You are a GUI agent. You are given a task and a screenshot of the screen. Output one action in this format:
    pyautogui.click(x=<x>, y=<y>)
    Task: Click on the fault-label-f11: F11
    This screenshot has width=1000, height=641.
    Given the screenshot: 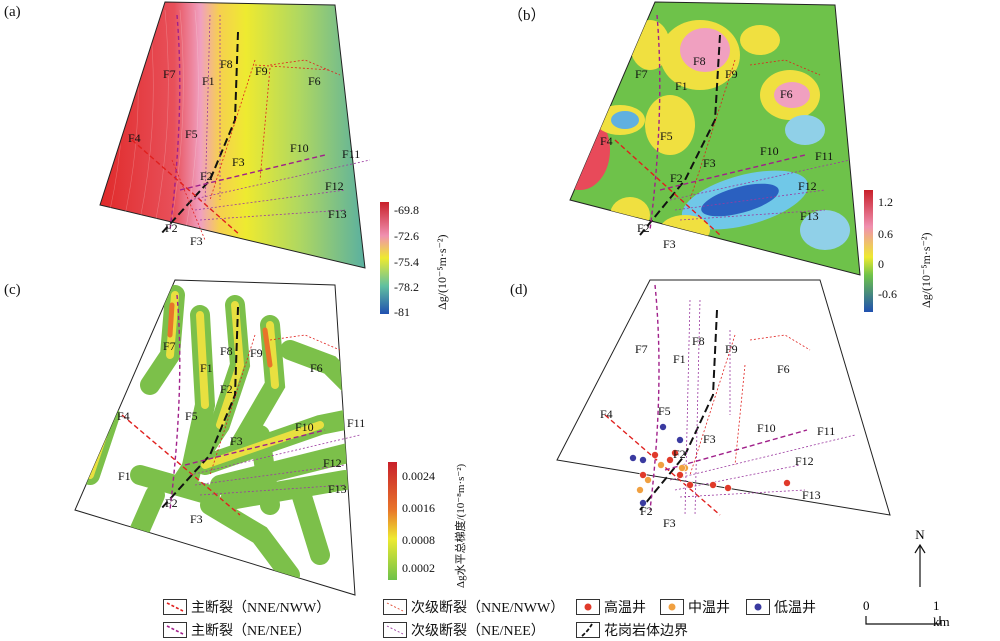 What is the action you would take?
    pyautogui.click(x=351, y=154)
    